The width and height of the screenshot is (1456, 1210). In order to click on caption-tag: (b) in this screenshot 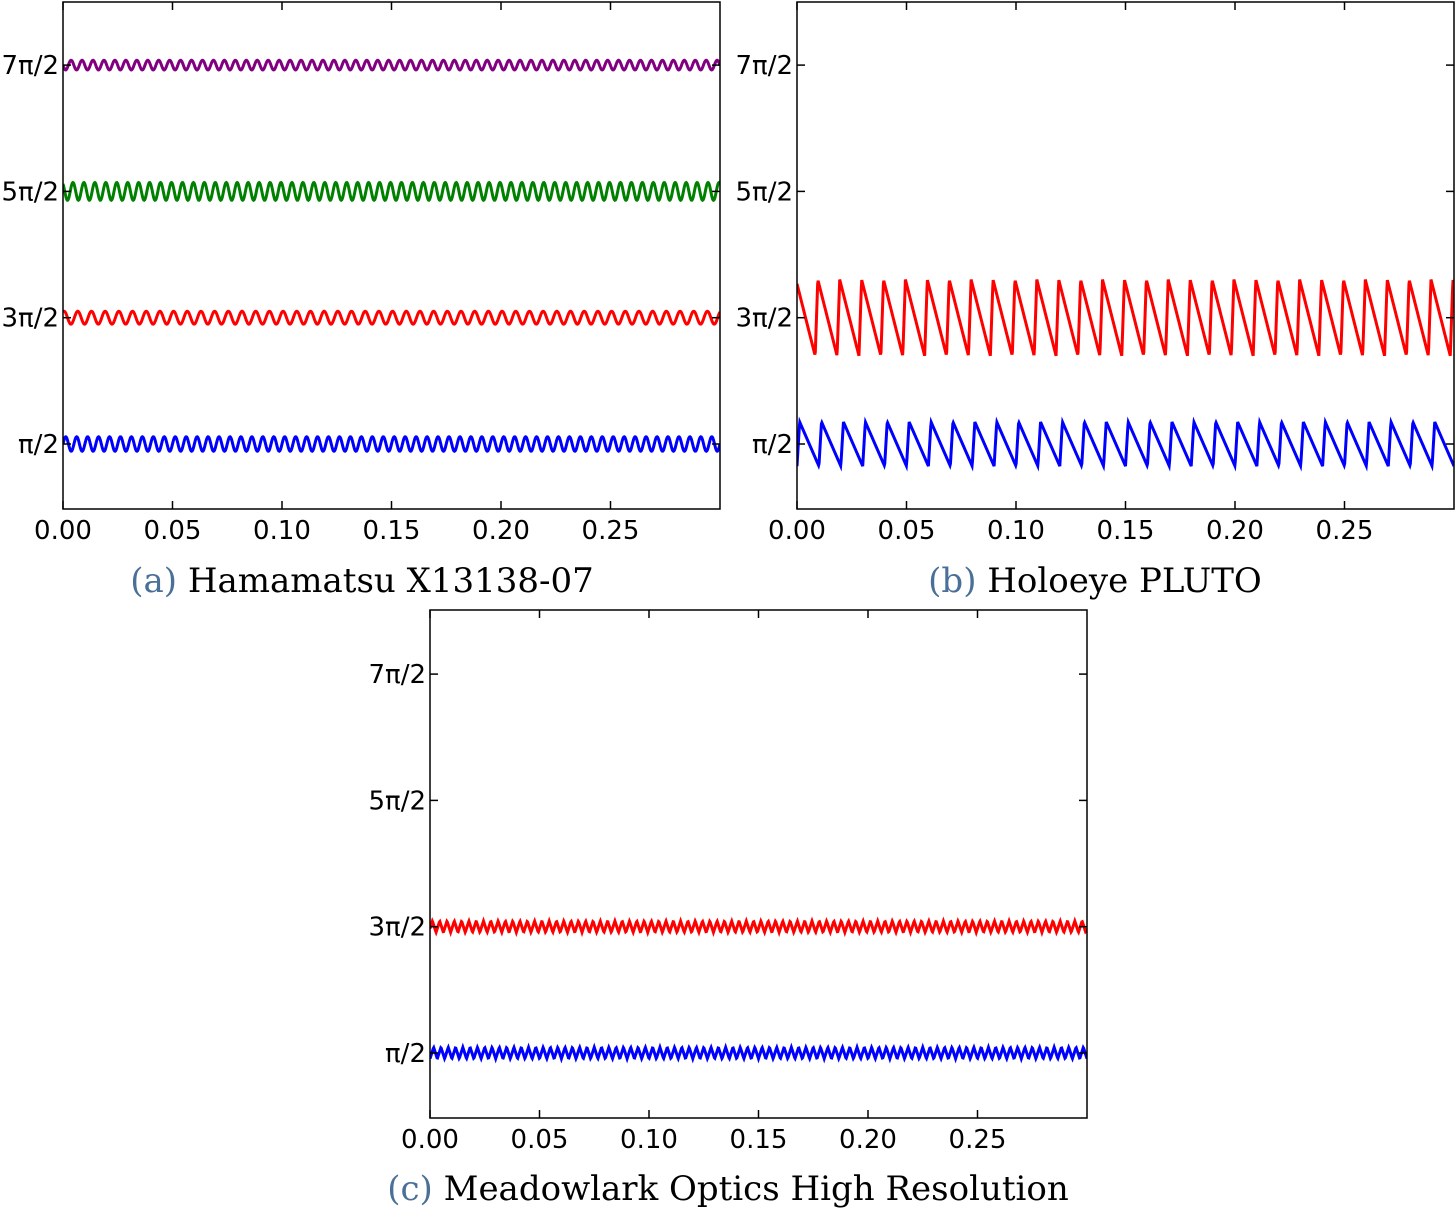, I will do `click(957, 581)`.